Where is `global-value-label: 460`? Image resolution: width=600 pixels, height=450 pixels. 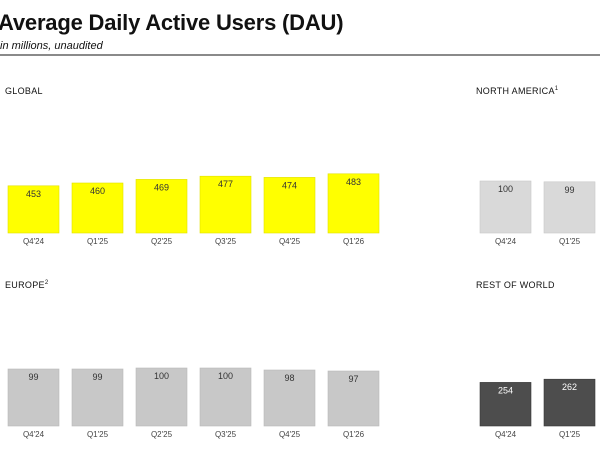 global-value-label: 460 is located at coordinates (97, 191).